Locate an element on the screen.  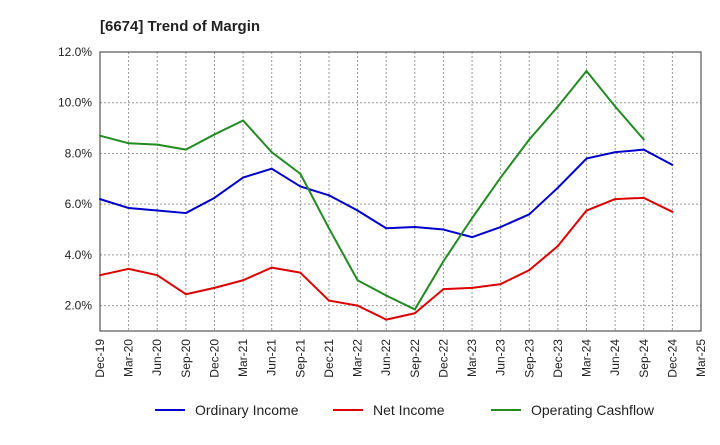
x-tick-label: Dec-23 is located at coordinates (558, 358).